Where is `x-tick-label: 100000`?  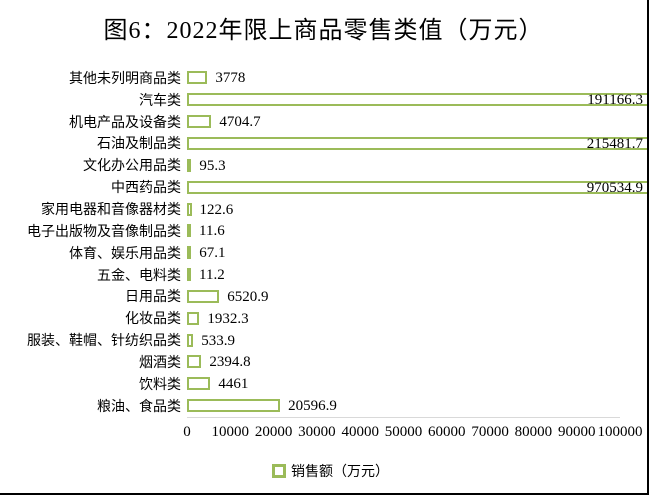 x-tick-label: 100000 is located at coordinates (620, 432).